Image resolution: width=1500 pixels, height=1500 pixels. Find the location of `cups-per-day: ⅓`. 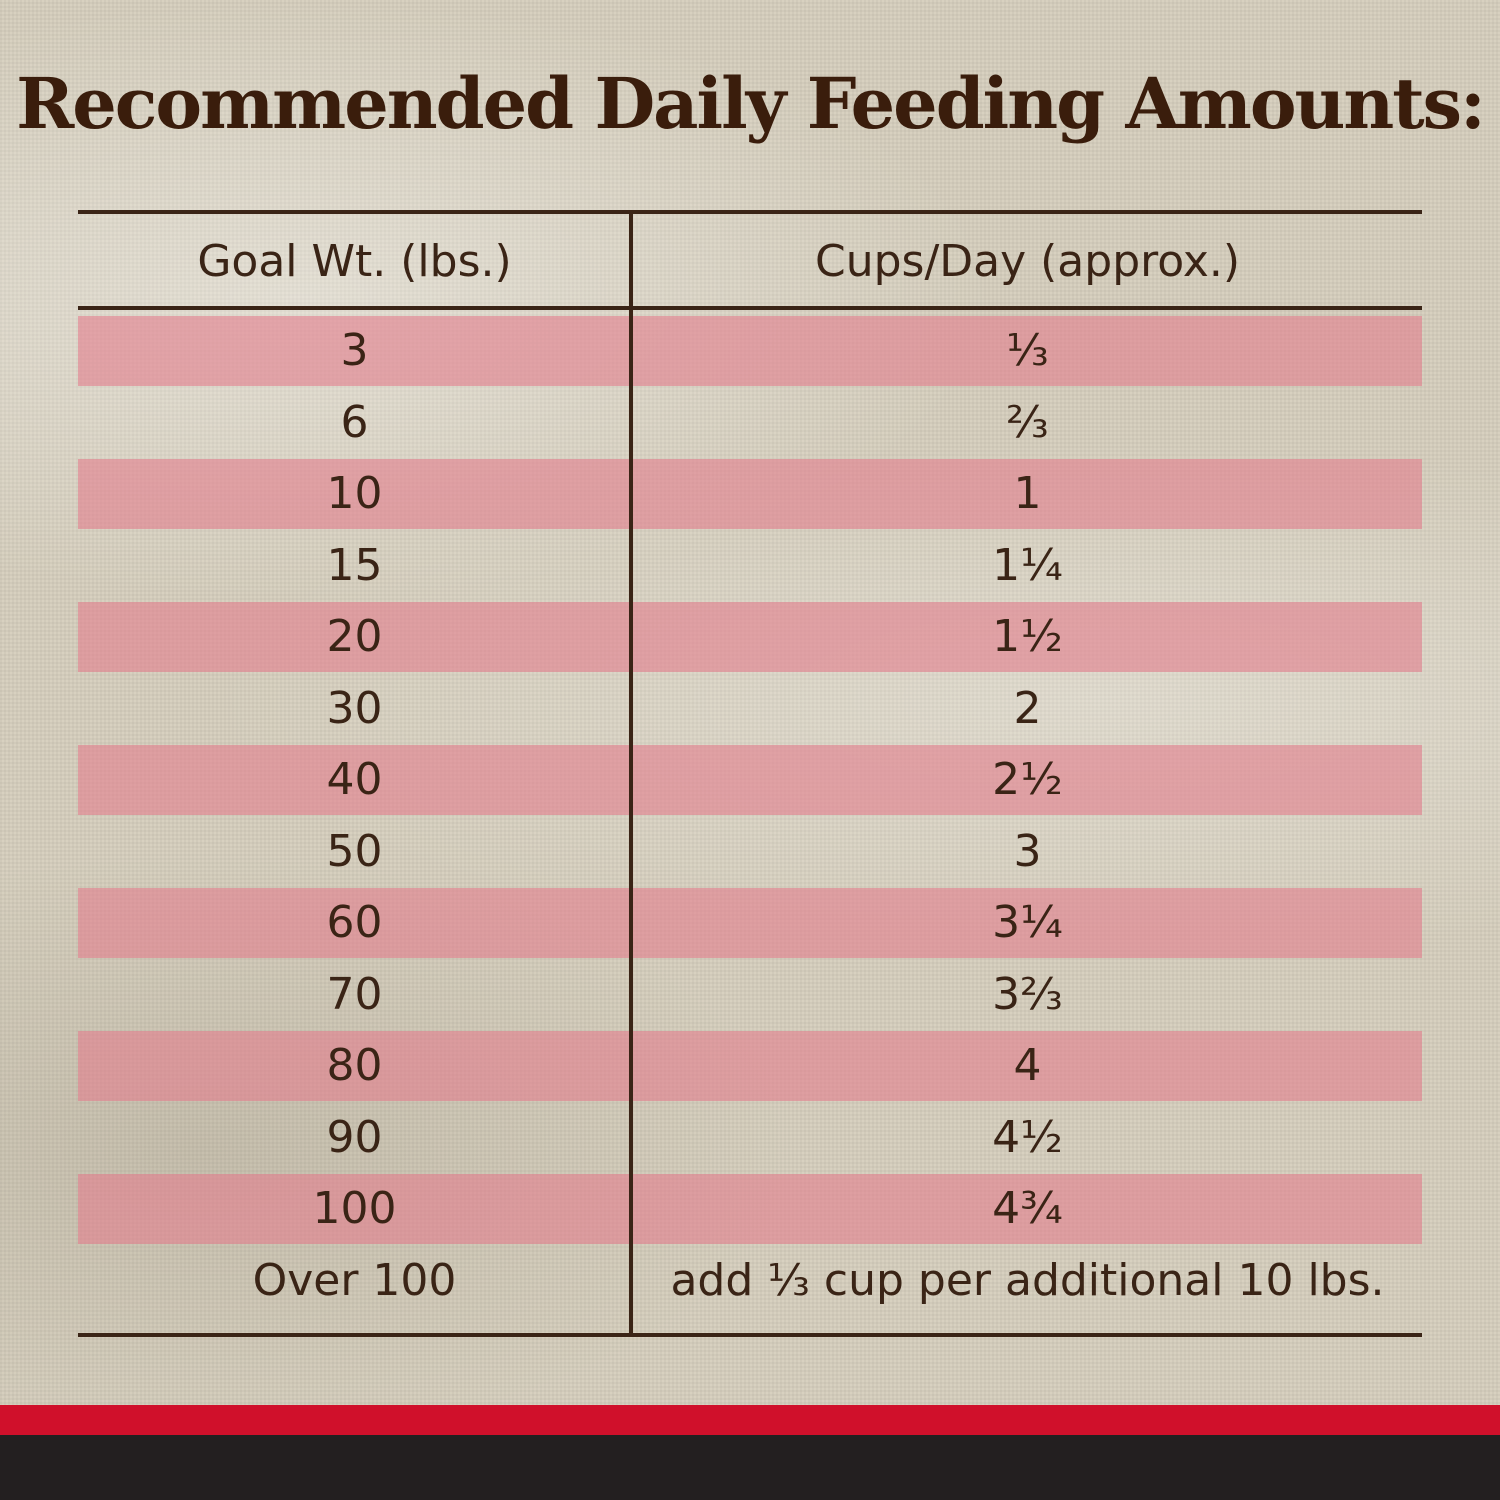

cups-per-day: ⅓ is located at coordinates (1027, 350).